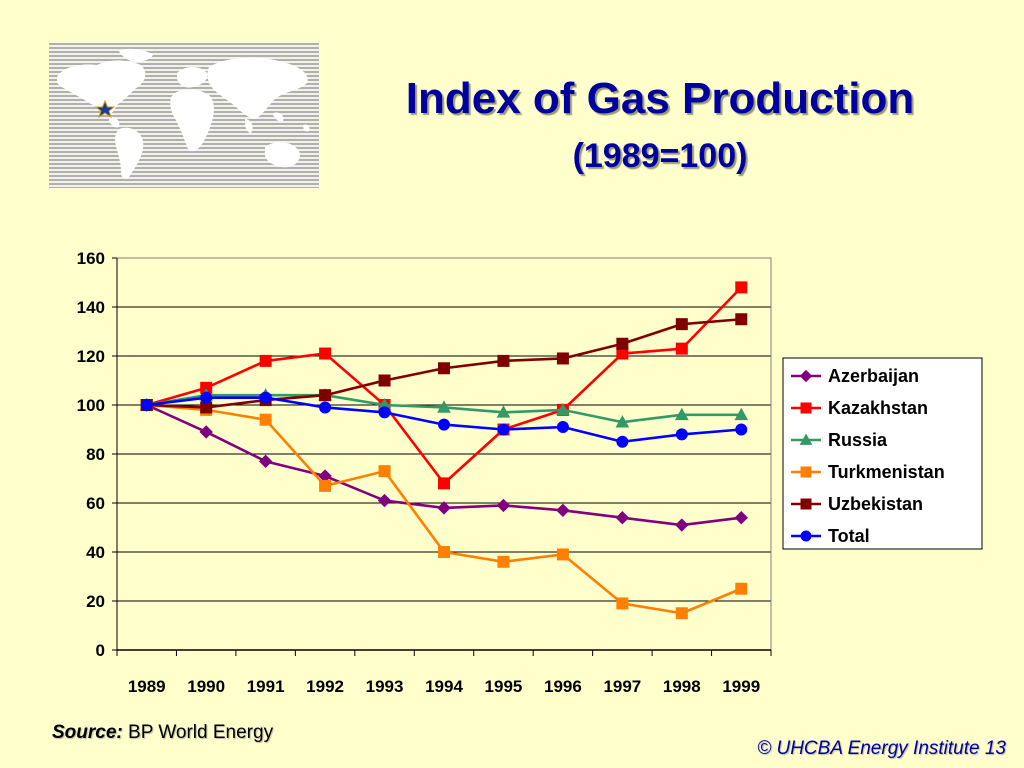  Describe the element at coordinates (385, 686) in the screenshot. I see `x-tick-label: 1993` at that location.